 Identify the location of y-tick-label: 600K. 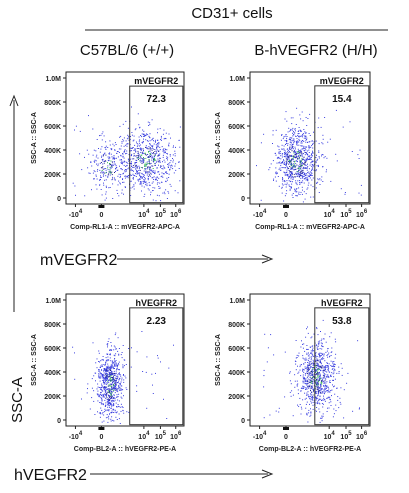
(52, 349).